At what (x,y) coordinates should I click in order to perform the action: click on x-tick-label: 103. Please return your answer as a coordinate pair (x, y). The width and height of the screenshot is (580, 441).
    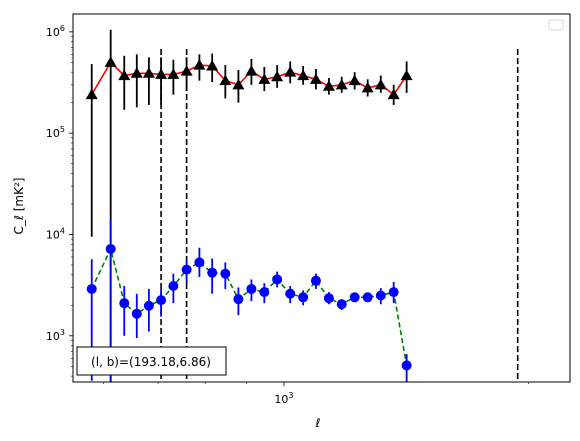
    Looking at the image, I should click on (283, 398).